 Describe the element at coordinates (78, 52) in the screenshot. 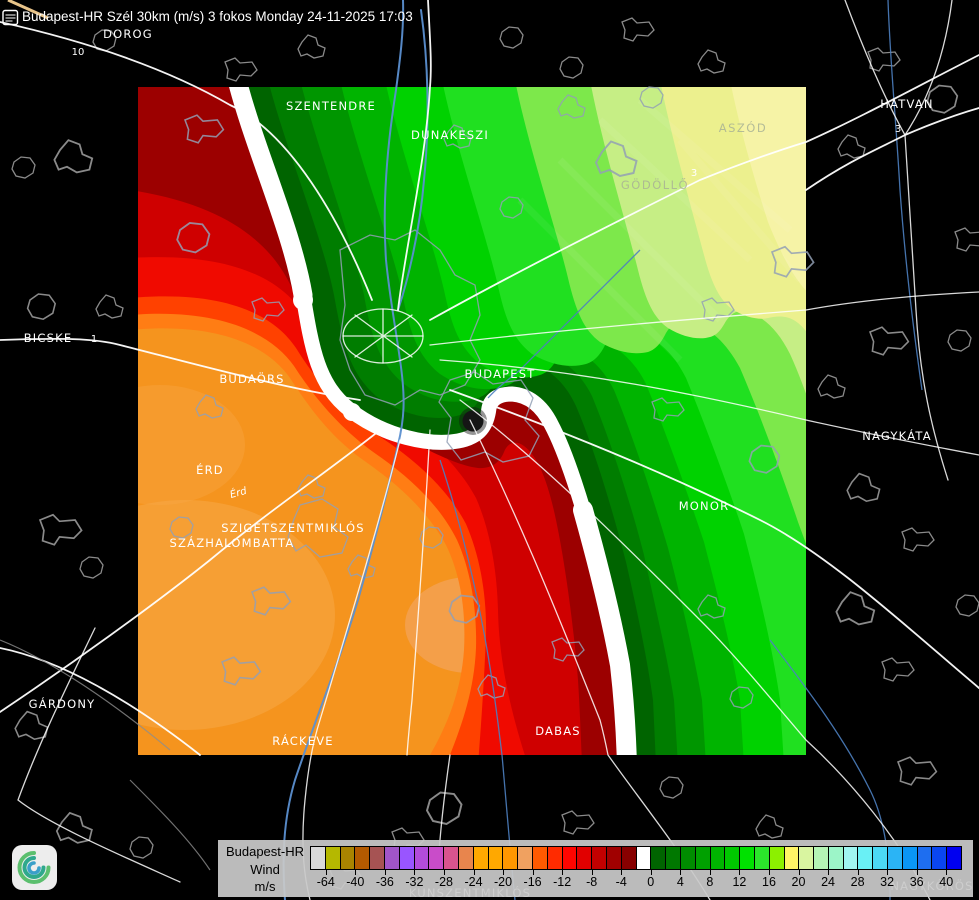

I see `road-marker-10: 10` at that location.